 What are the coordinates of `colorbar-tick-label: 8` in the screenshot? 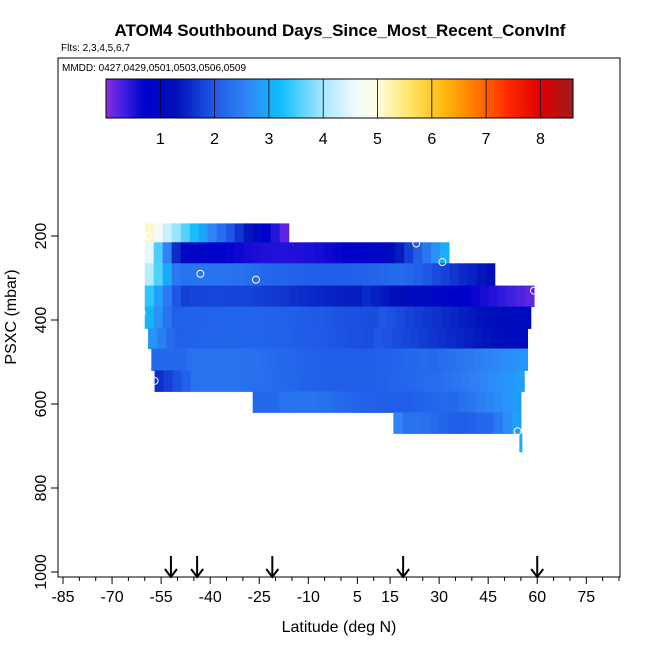 It's located at (540, 139).